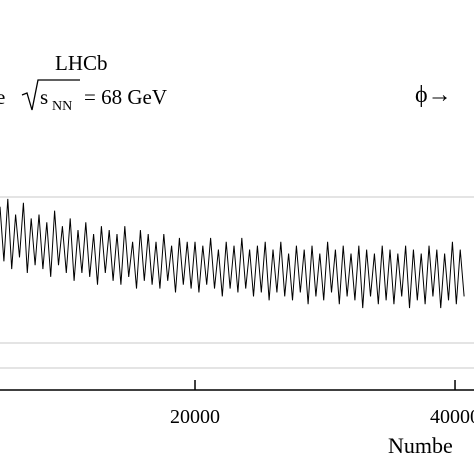 Image resolution: width=474 pixels, height=474 pixels. What do you see at coordinates (420, 445) in the screenshot?
I see `x-axis-label: Numbe` at bounding box center [420, 445].